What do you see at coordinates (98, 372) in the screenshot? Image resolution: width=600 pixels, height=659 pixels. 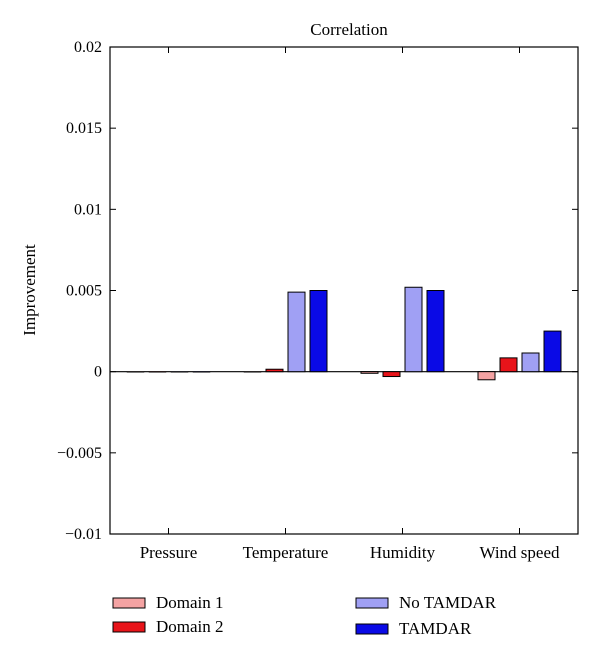 I see `y-tick-label: 0` at bounding box center [98, 372].